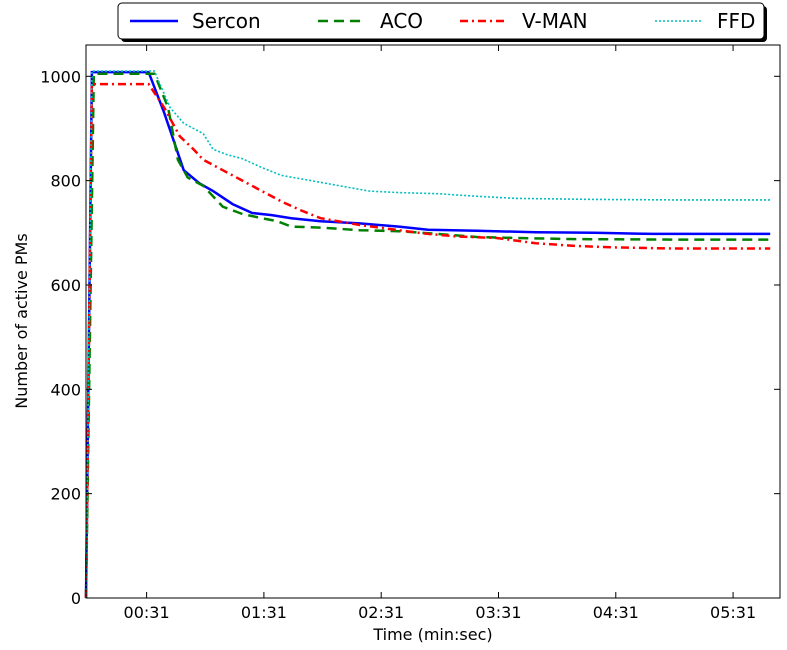  Describe the element at coordinates (264, 612) in the screenshot. I see `x-tick-label: 01:31` at that location.